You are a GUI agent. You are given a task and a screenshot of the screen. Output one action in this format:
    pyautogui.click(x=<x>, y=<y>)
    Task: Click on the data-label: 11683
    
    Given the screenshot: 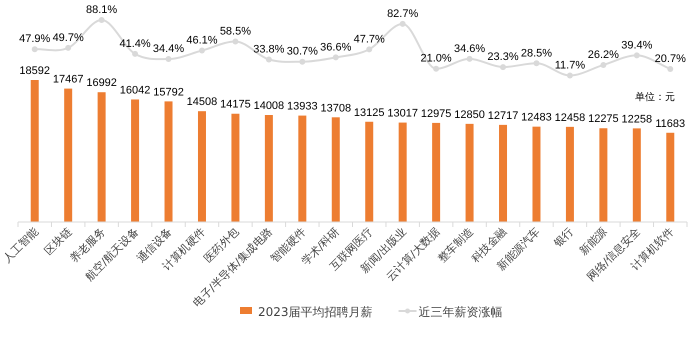 What is the action you would take?
    pyautogui.click(x=670, y=124)
    